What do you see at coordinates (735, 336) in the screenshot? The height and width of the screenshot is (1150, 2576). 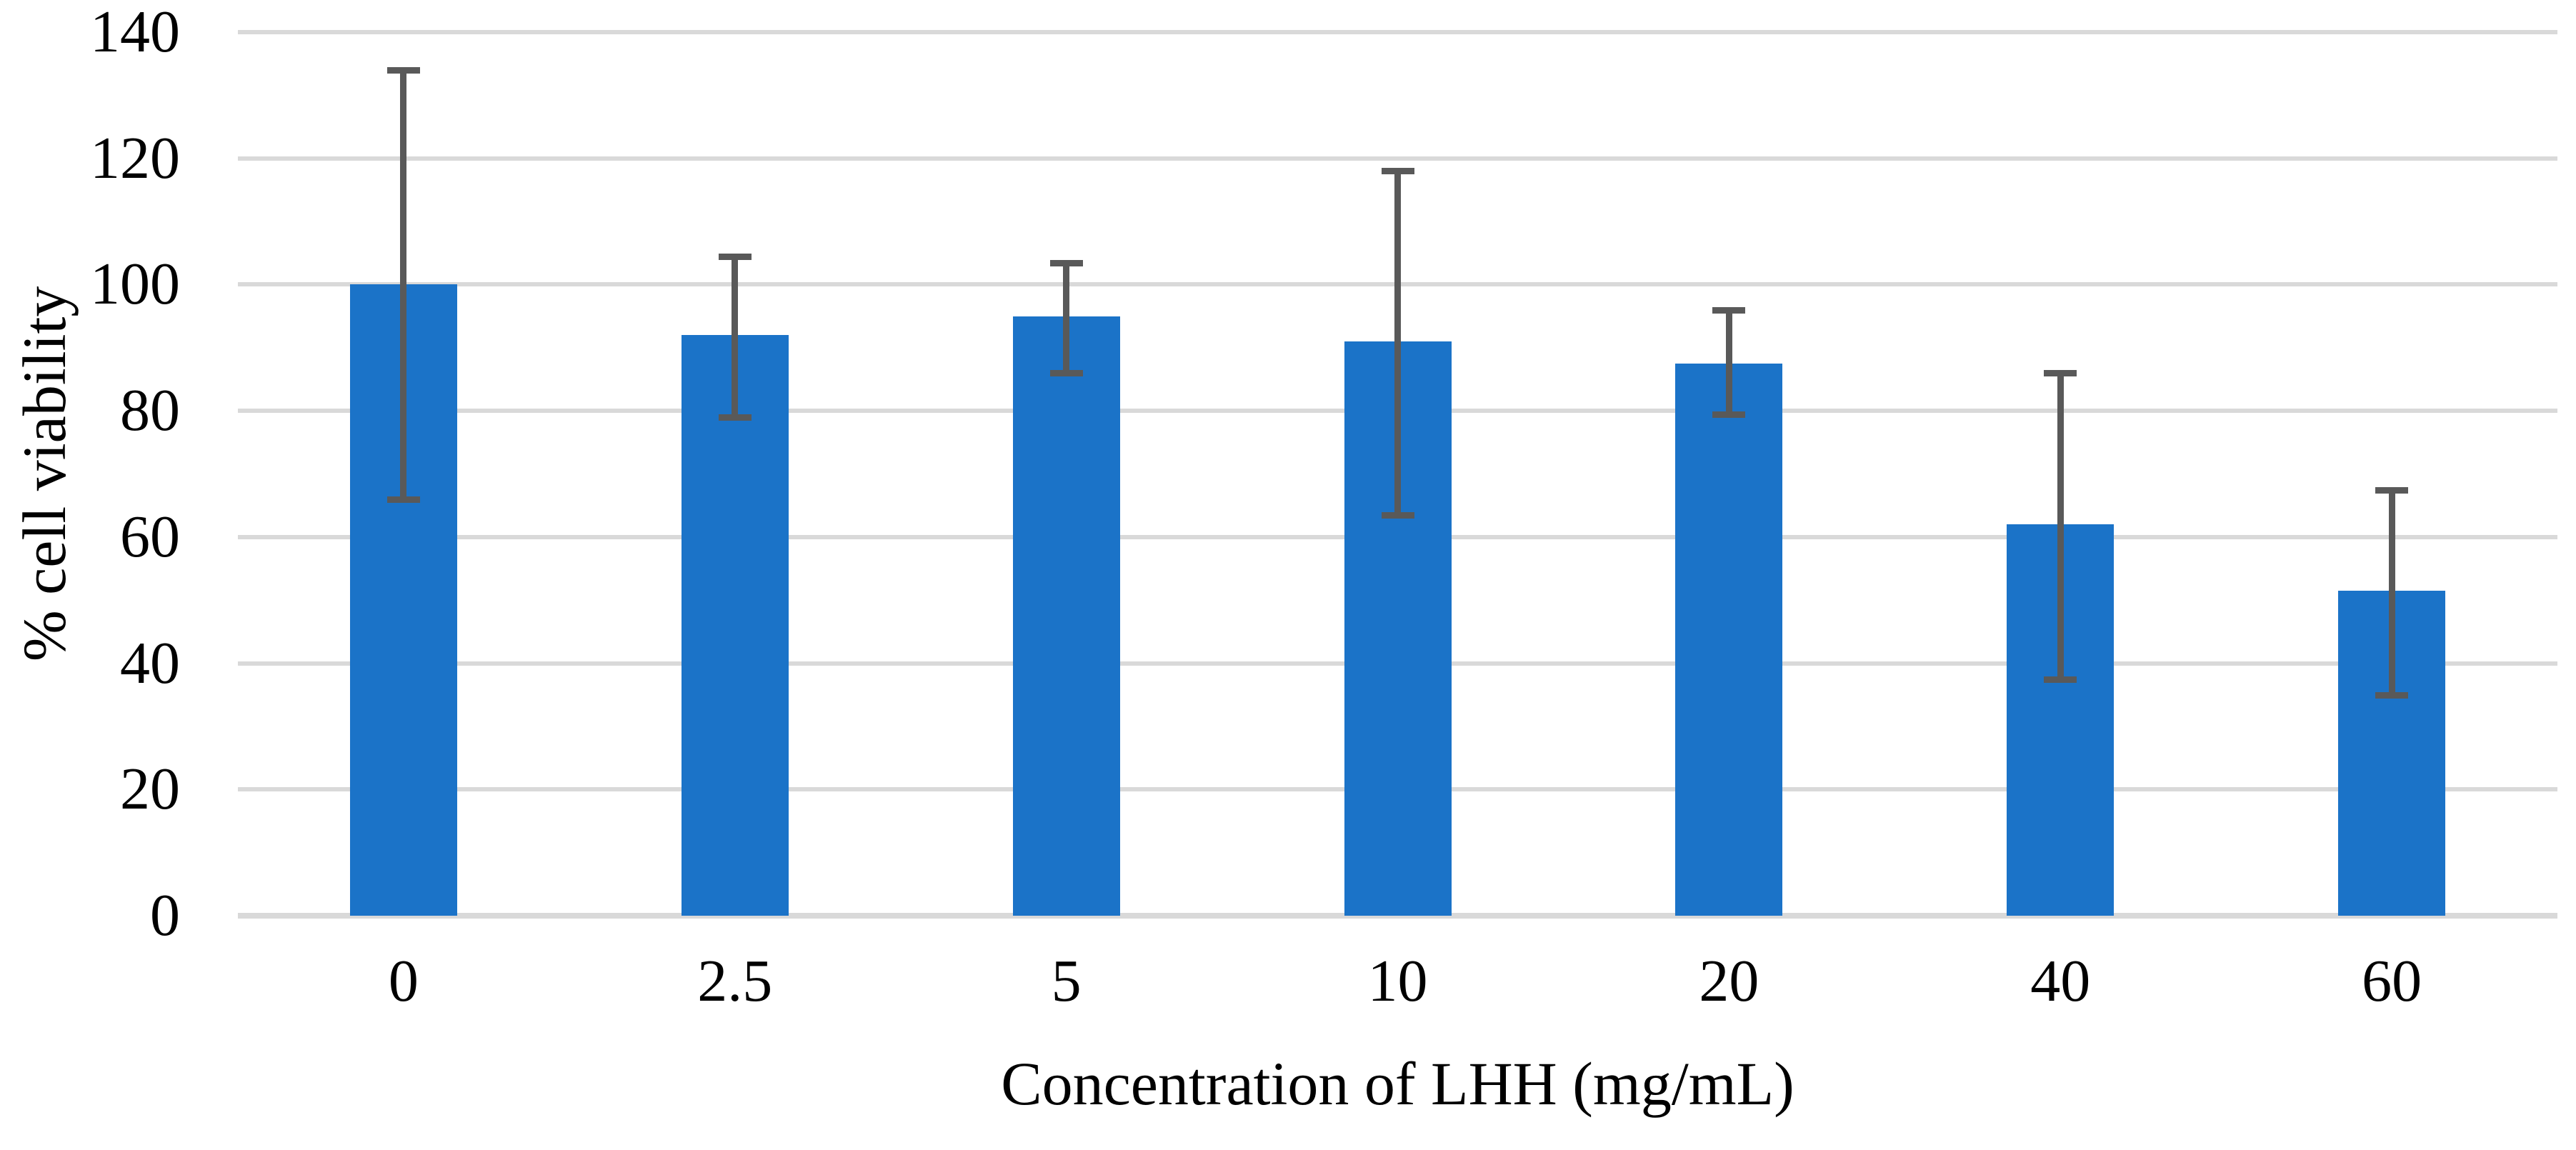 I see `error-bar-line-2.5` at bounding box center [735, 336].